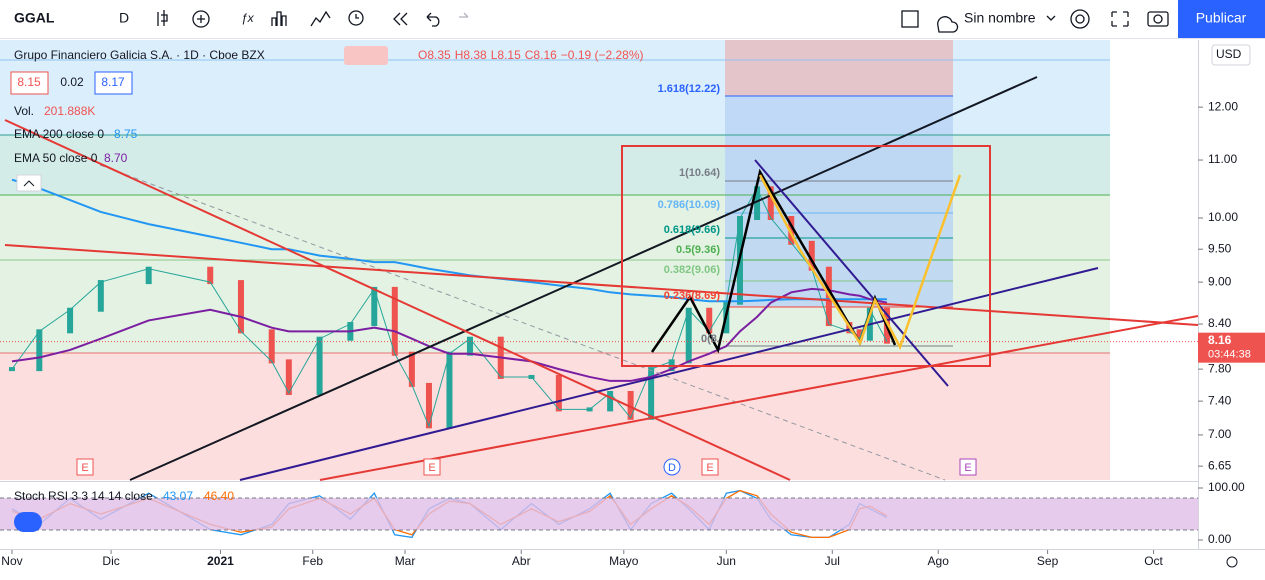 This screenshot has width=1265, height=580. What do you see at coordinates (366, 55) in the screenshot?
I see `flag` at bounding box center [366, 55].